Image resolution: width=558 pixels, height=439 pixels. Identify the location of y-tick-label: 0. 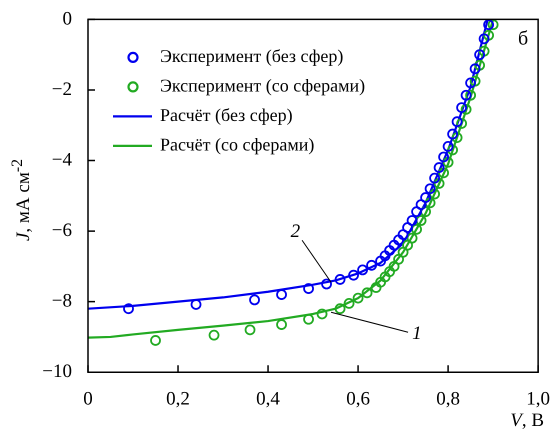
(67, 19).